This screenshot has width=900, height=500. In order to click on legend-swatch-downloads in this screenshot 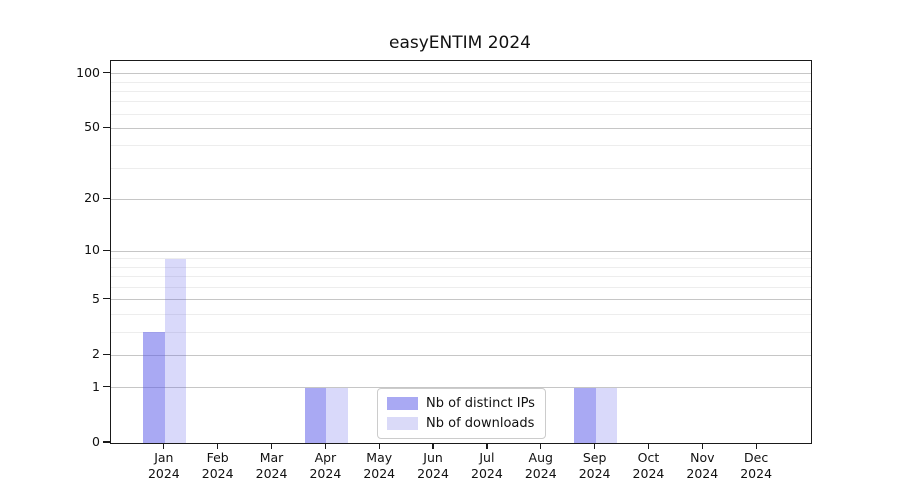, I will do `click(402, 423)`.